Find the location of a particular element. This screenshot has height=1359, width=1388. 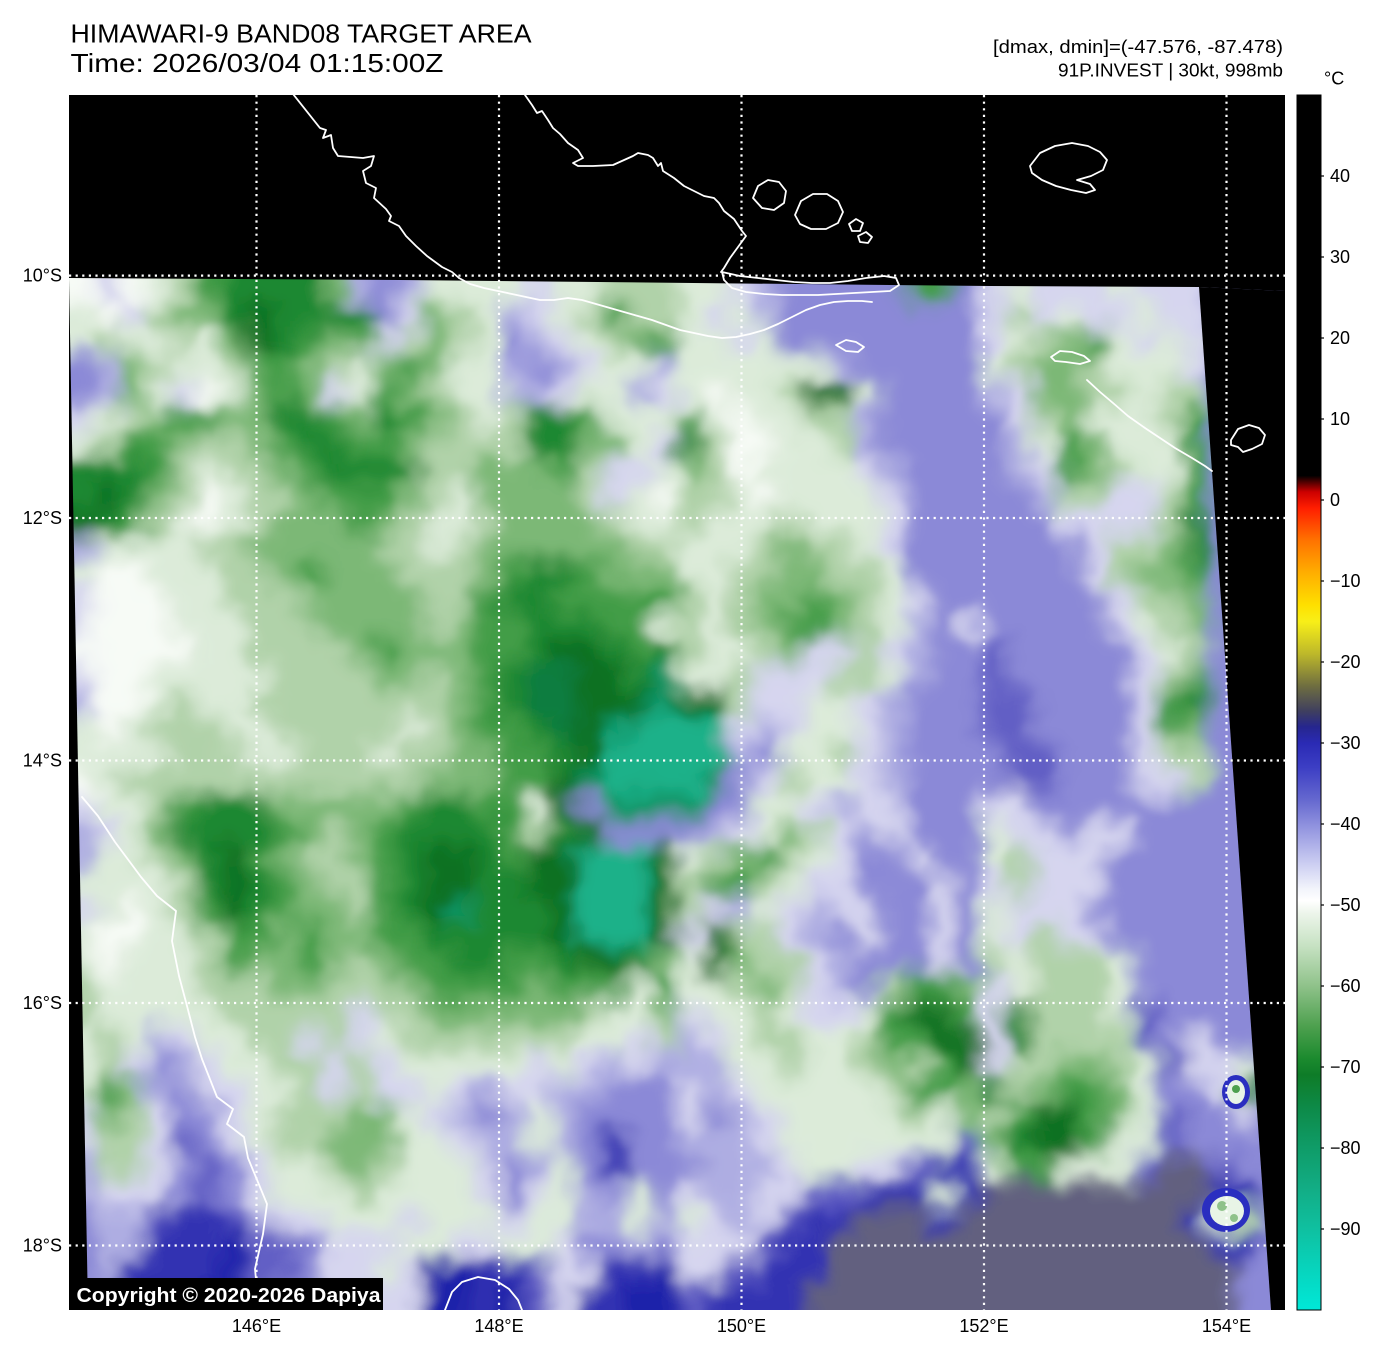

svg-text: HIMAWARI-9 BAND08 TARGET AREA is located at coordinates (302, 34).